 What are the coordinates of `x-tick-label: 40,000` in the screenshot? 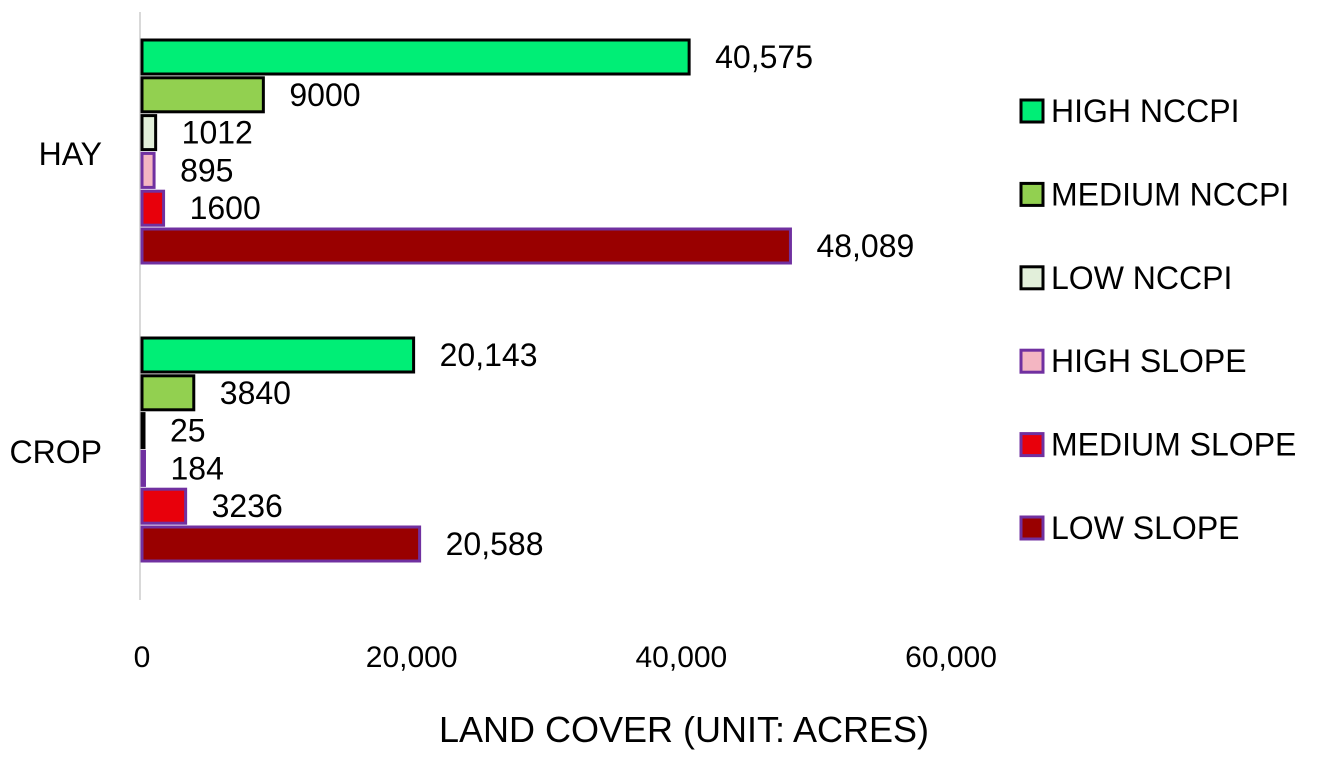 It's located at (681, 657).